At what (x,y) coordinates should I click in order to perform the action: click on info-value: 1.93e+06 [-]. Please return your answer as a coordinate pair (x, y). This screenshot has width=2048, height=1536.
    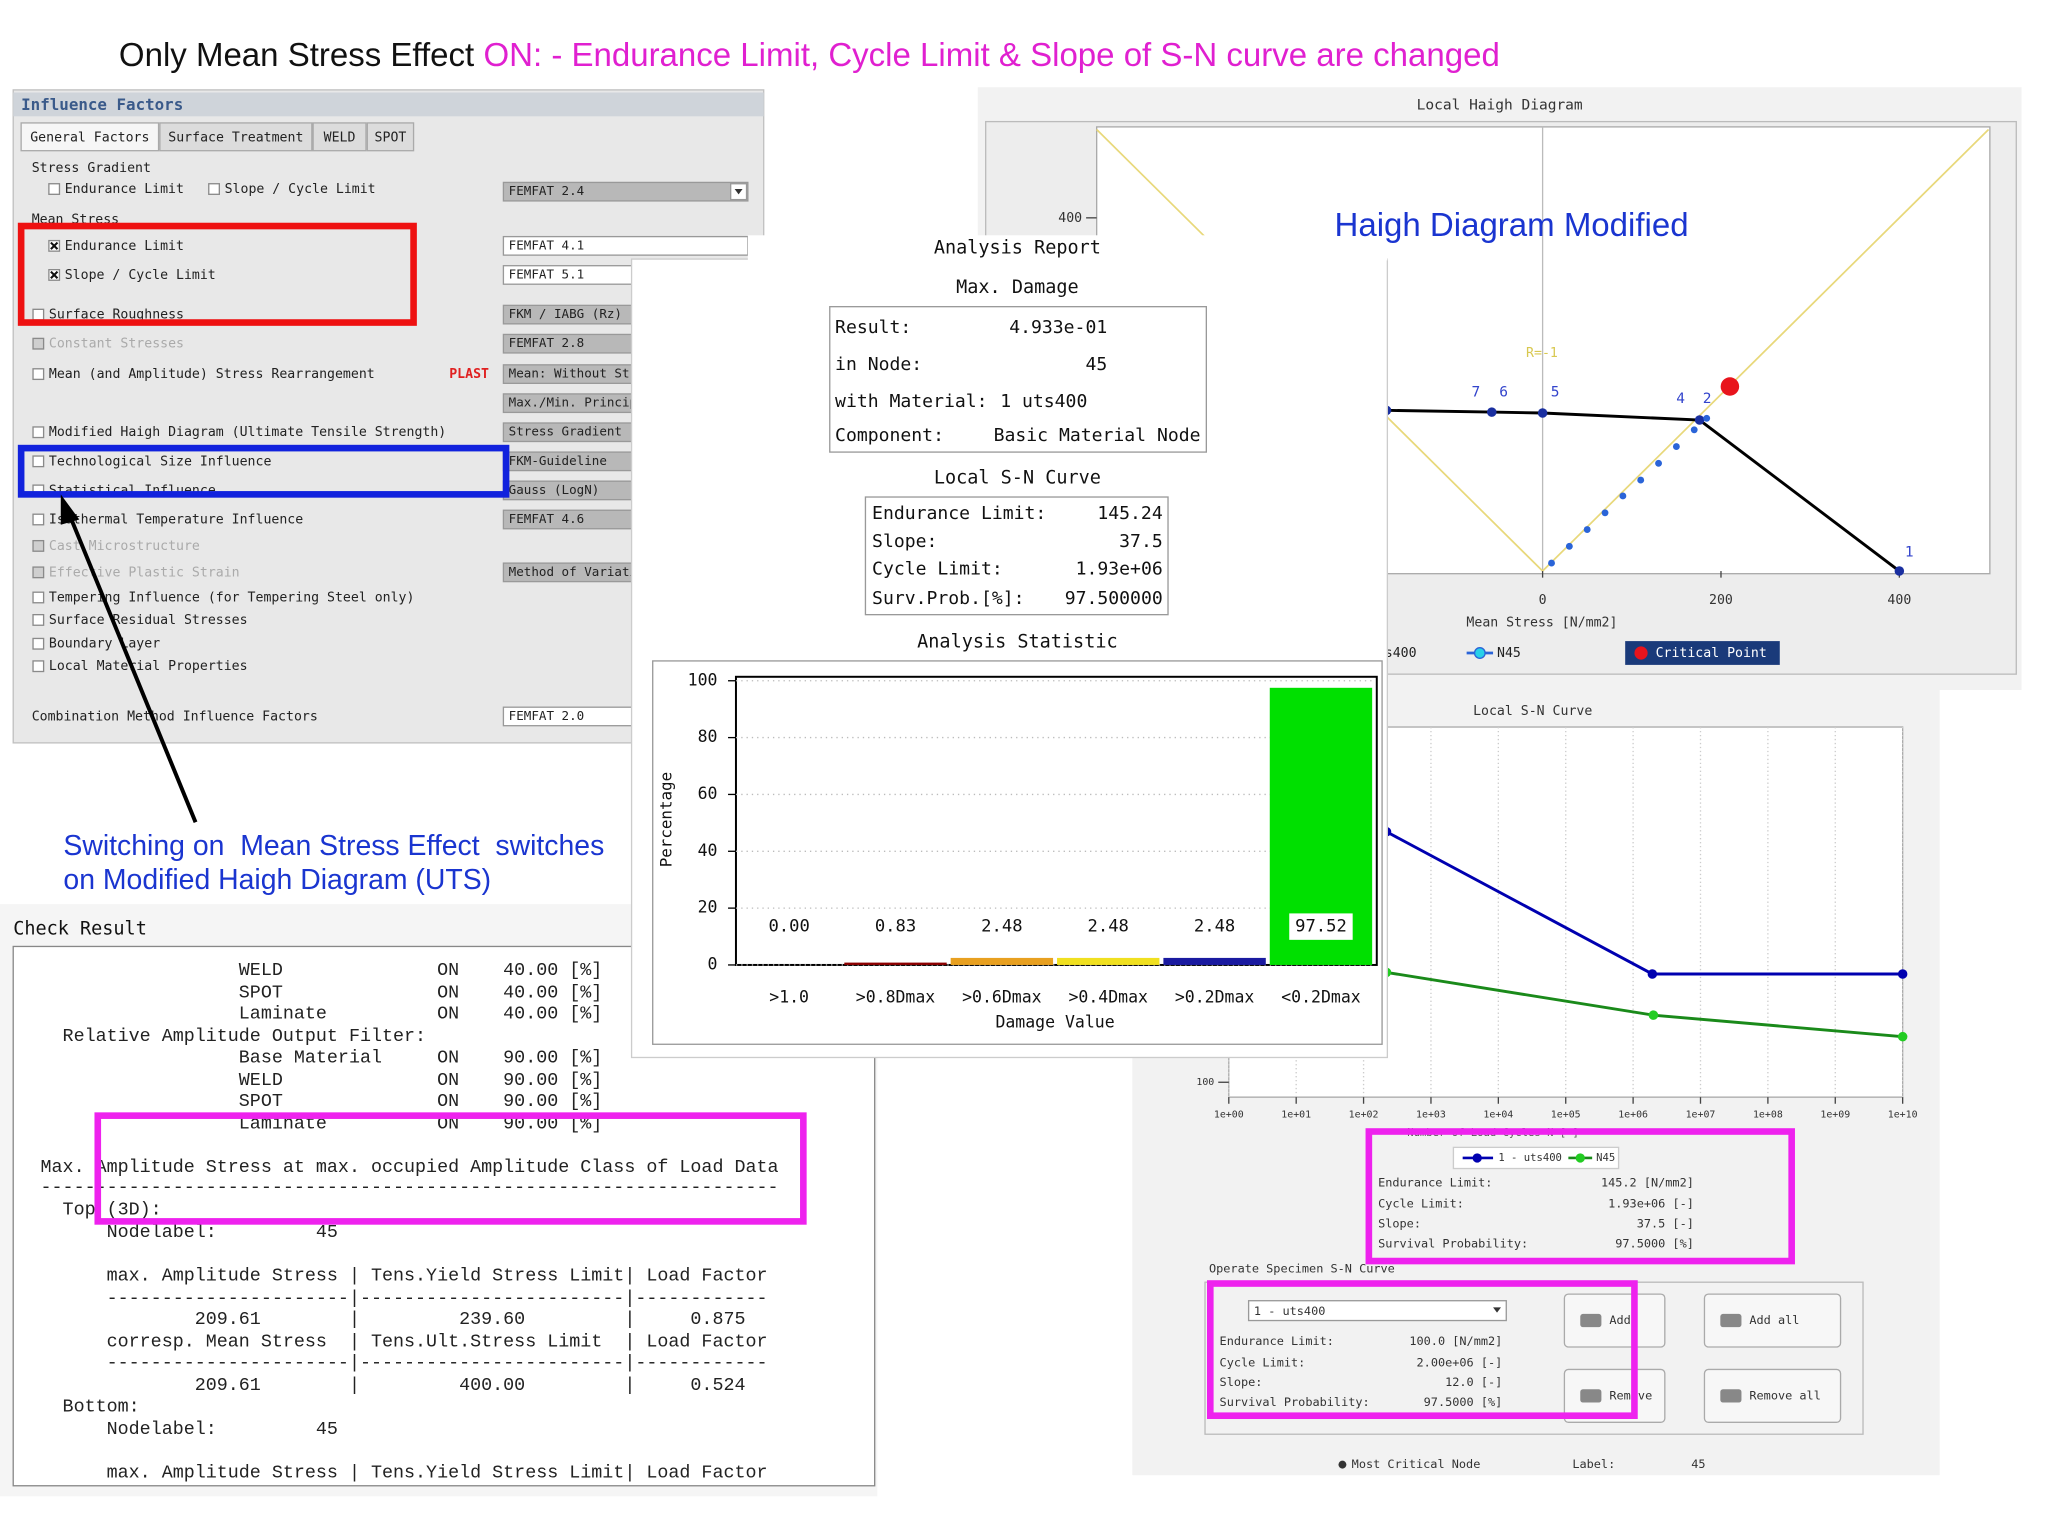
    Looking at the image, I should click on (1651, 1204).